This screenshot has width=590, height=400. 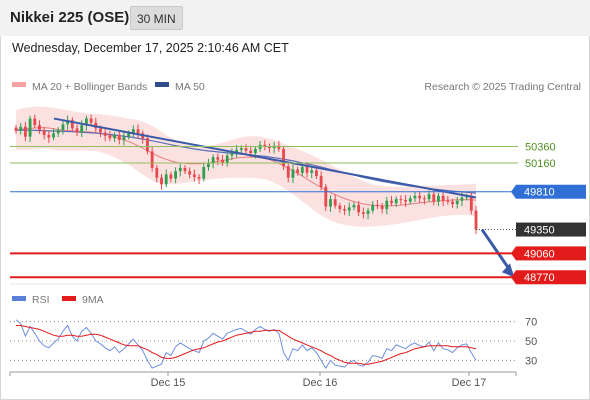 I want to click on rsi-ma-legend-label: 9MA, so click(x=93, y=300).